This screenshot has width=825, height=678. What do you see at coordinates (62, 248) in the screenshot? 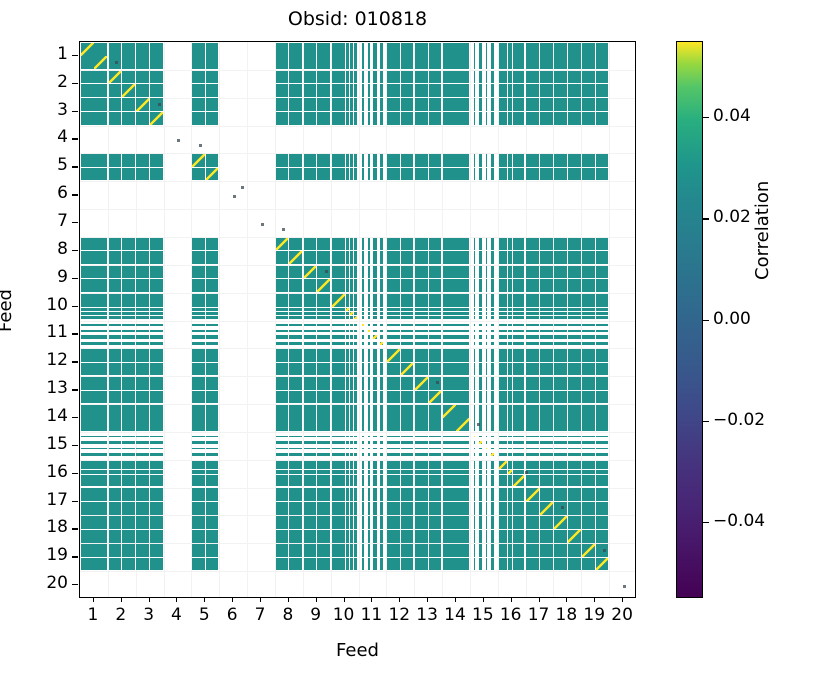
I see `y-tick-label: 8` at bounding box center [62, 248].